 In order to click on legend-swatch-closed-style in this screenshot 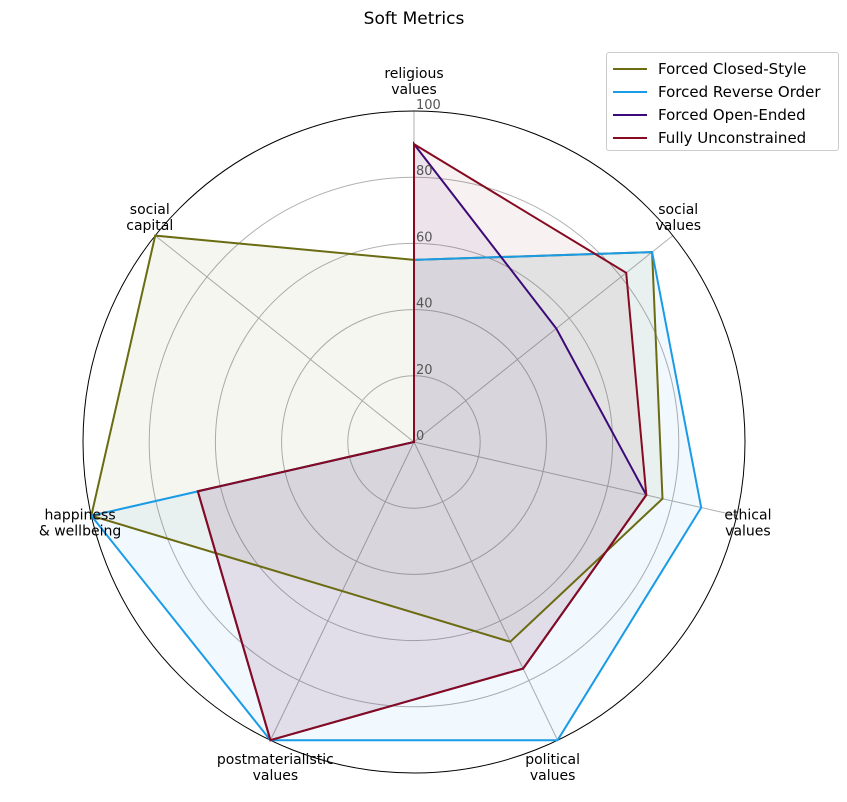, I will do `click(630, 68)`.